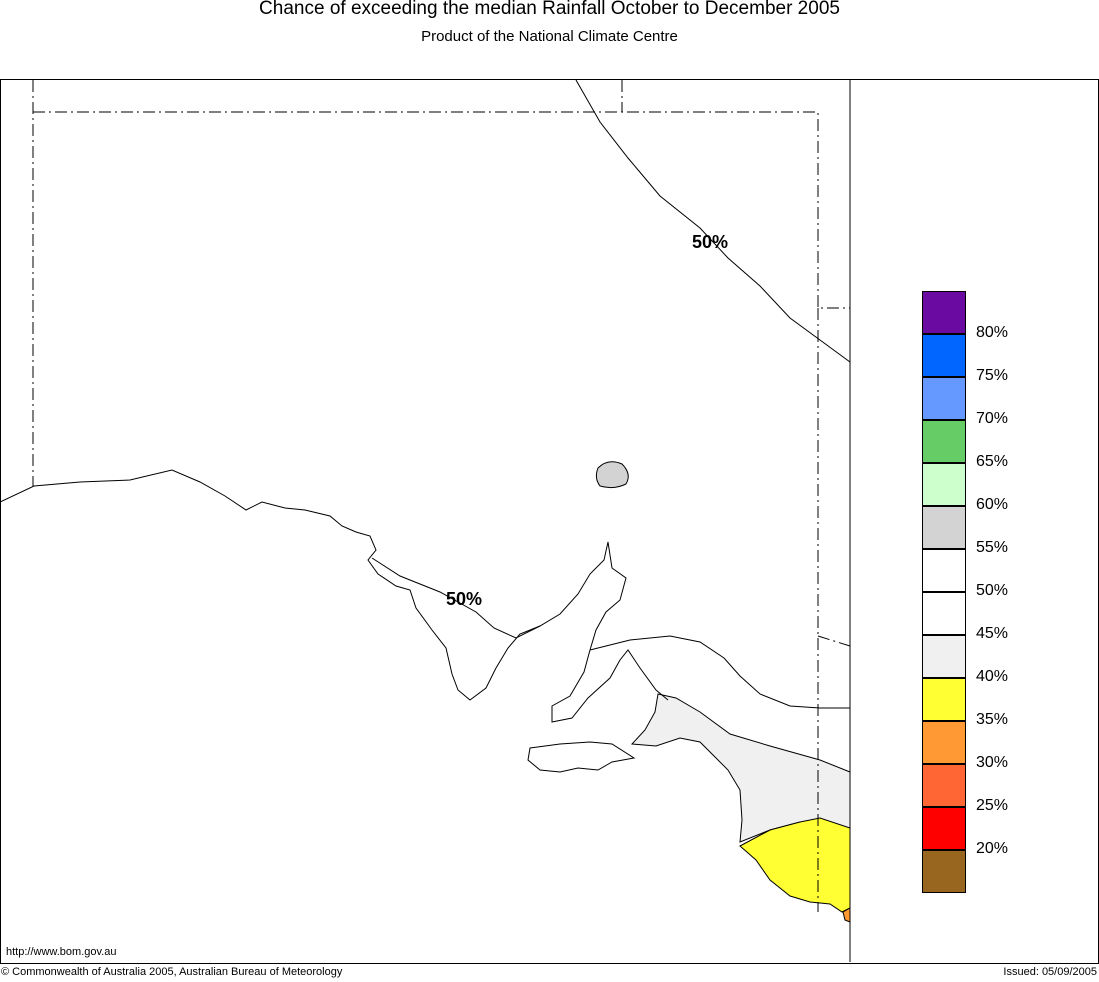 The image size is (1099, 982). Describe the element at coordinates (795, 865) in the screenshot. I see `shade-40-region` at that location.